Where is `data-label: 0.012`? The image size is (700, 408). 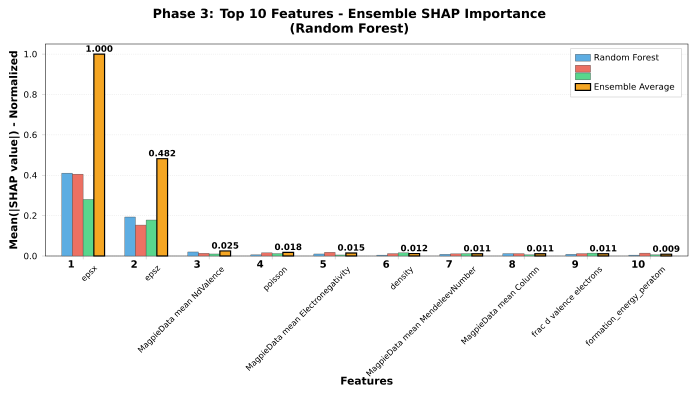 data-label: 0.012 is located at coordinates (414, 248).